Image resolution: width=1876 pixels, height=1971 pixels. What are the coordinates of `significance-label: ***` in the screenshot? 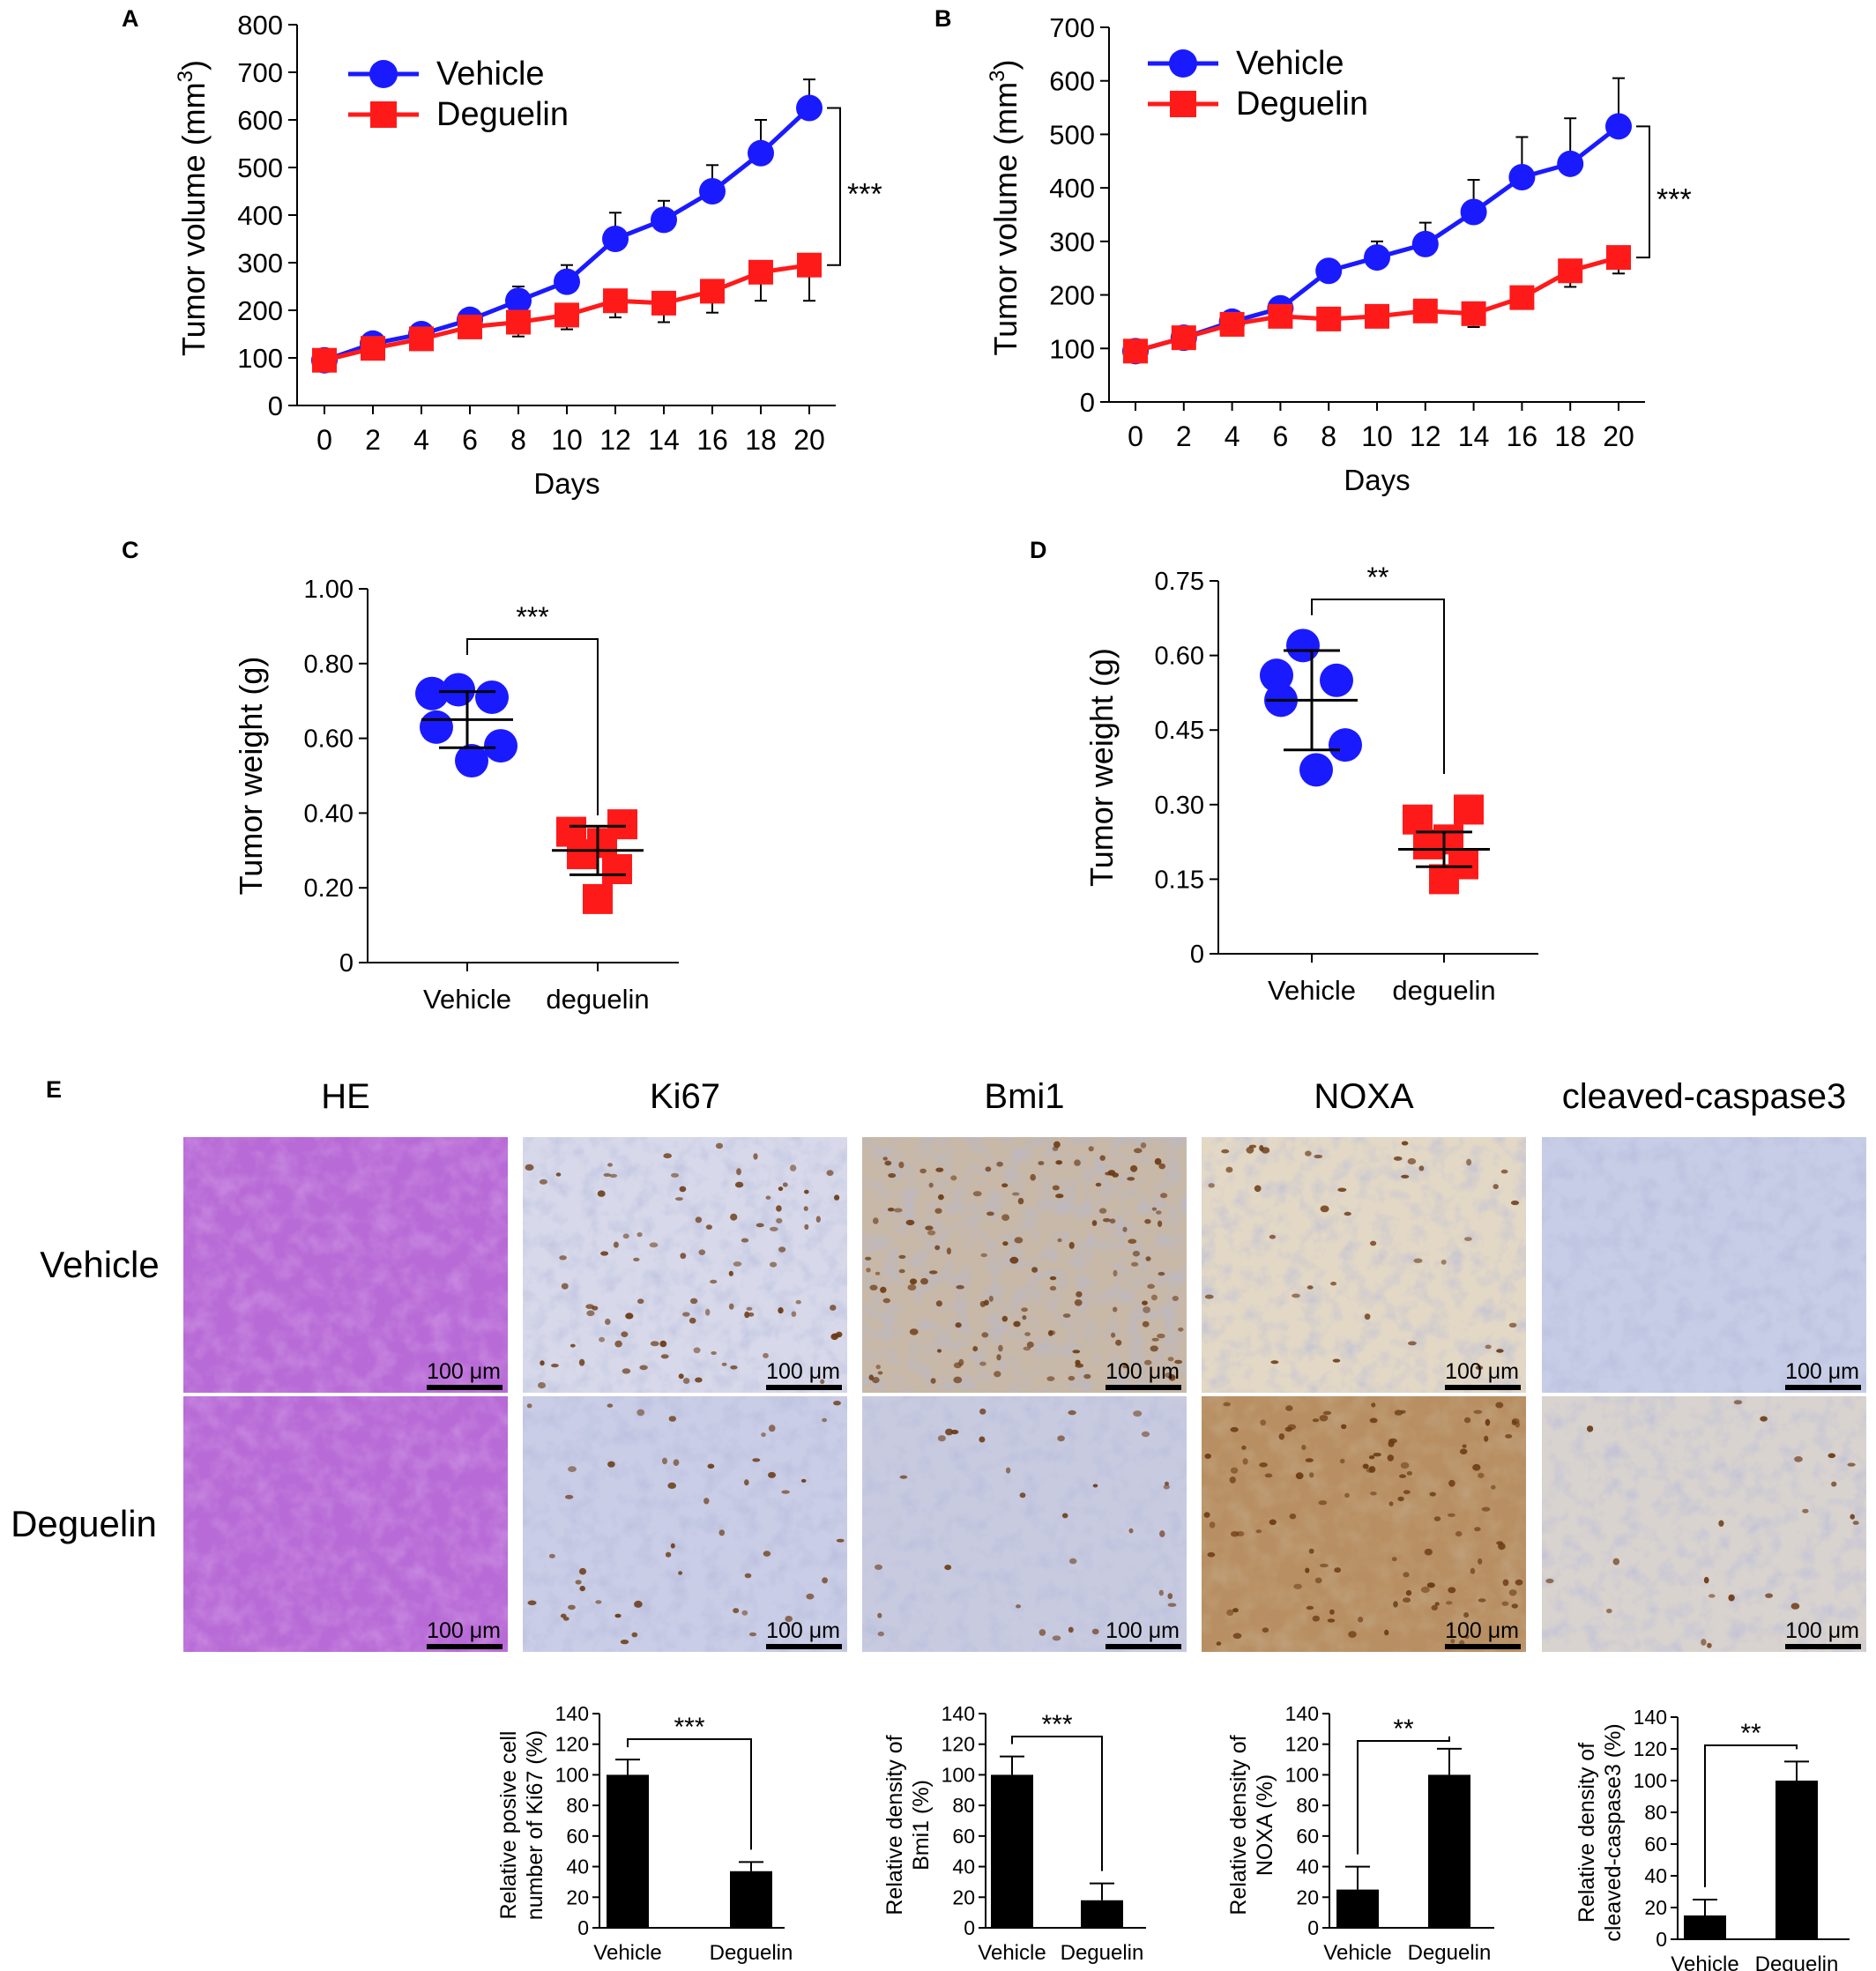 It's located at (689, 1727).